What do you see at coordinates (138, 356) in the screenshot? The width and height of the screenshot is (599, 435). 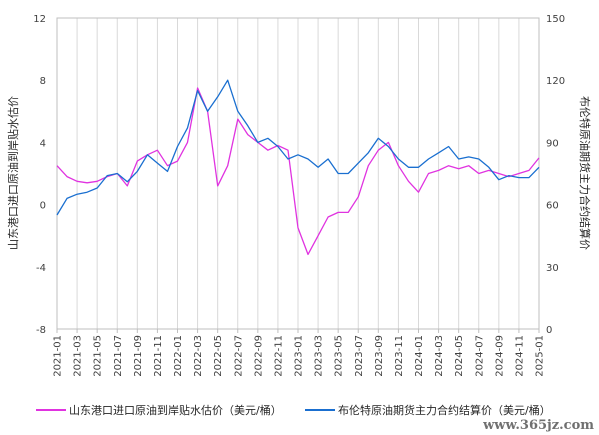 I see `x-tick-label: 2021-09` at bounding box center [138, 356].